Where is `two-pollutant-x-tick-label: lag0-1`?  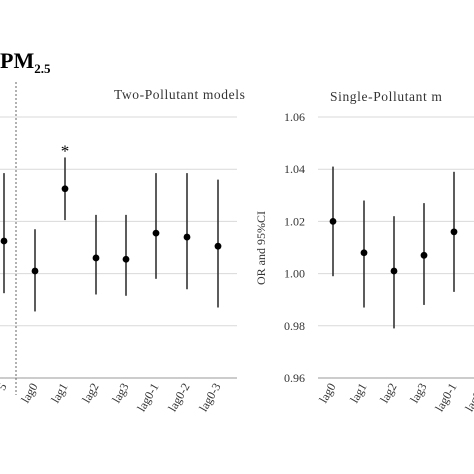
two-pollutant-x-tick-label: lag0-1 is located at coordinates (147, 398).